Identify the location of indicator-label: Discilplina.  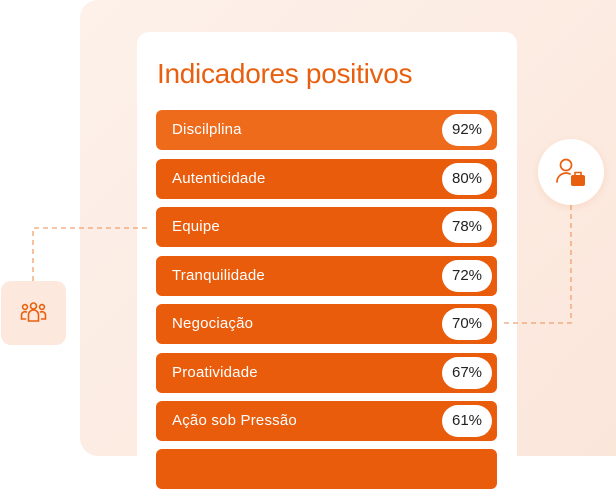
(207, 129).